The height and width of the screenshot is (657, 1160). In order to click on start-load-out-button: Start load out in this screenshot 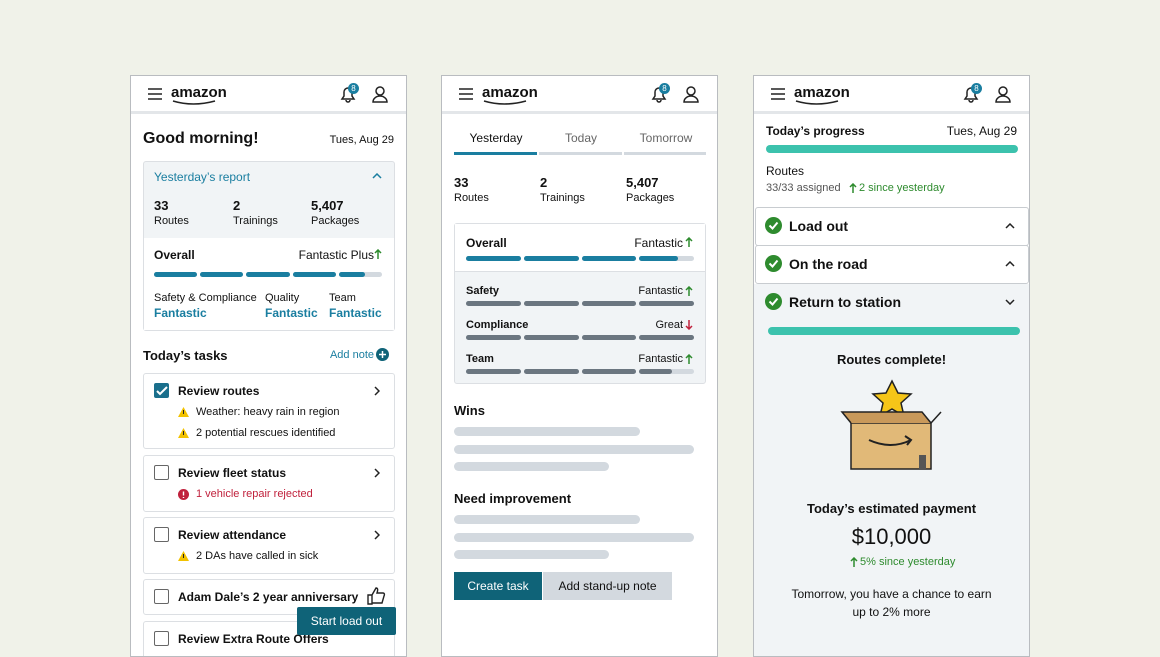, I will do `click(346, 621)`.